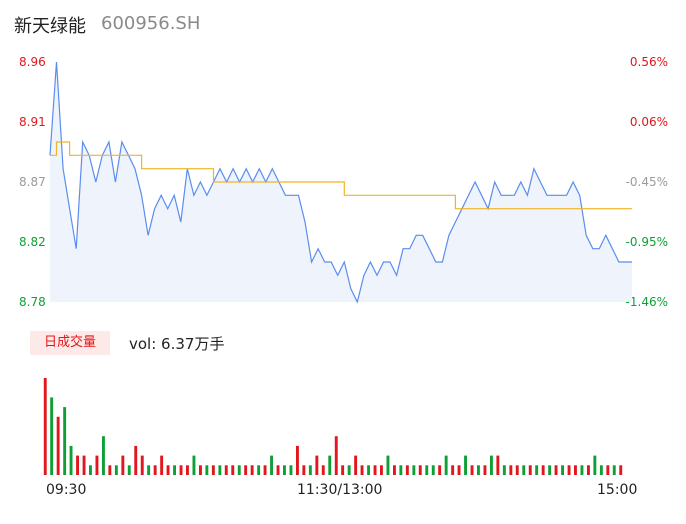 This screenshot has height=524, width=686. Describe the element at coordinates (340, 490) in the screenshot. I see `time-label-midday: 11:30/13:00` at that location.